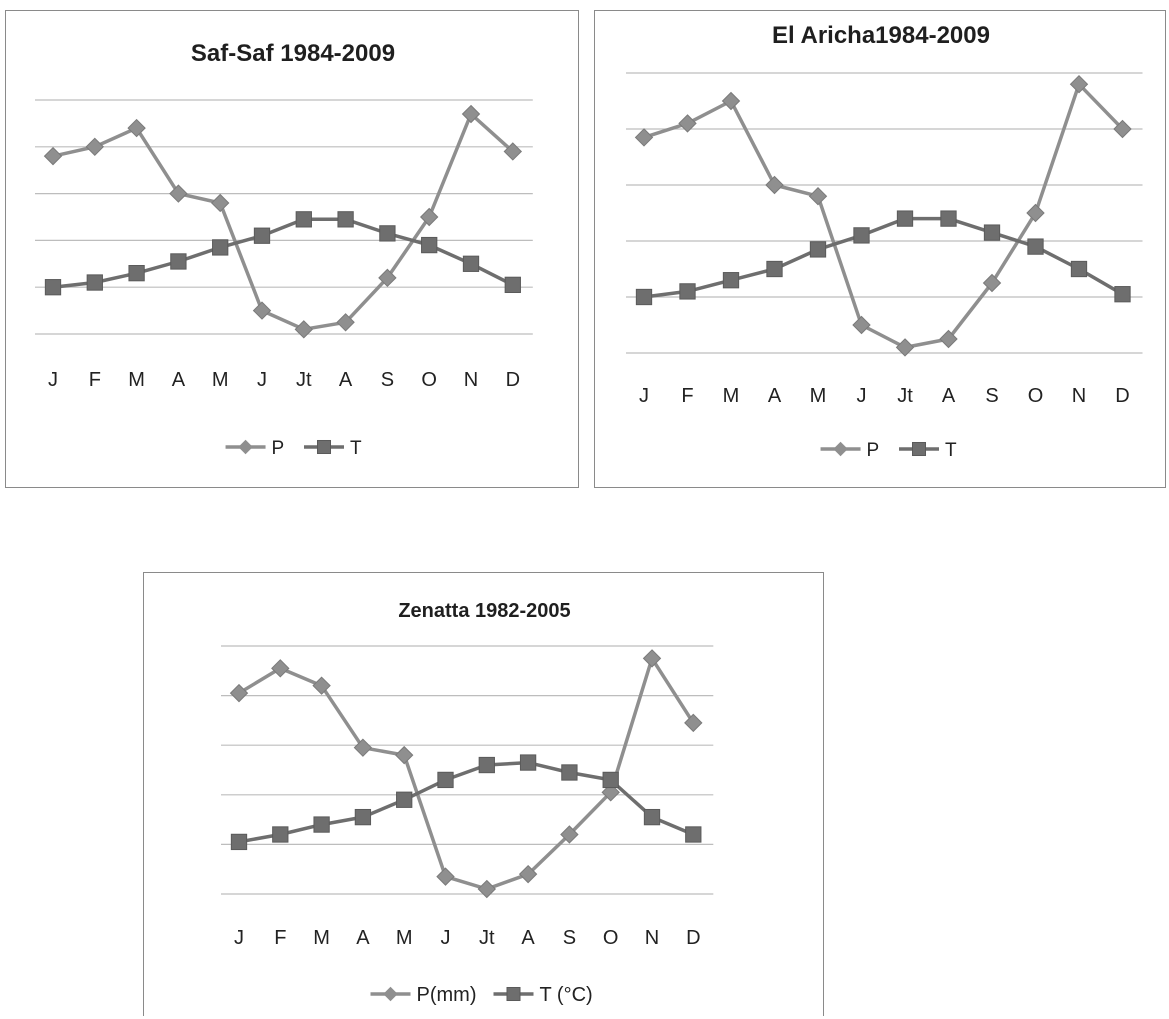  What do you see at coordinates (881, 35) in the screenshot?
I see `chart-title: El Aricha1984-2009` at bounding box center [881, 35].